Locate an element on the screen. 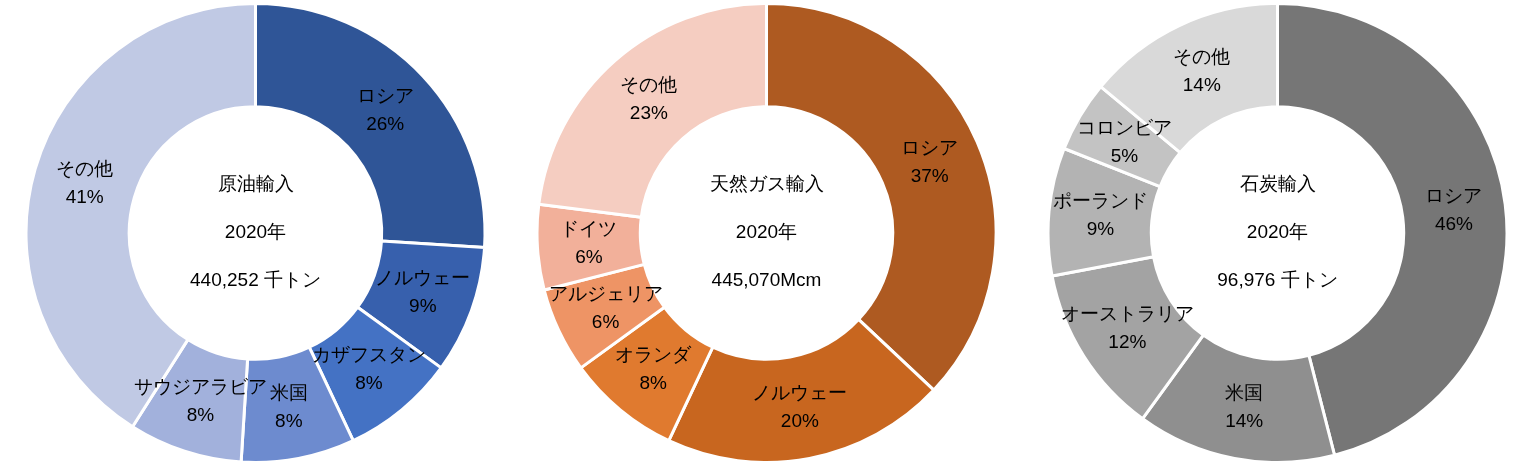 This screenshot has width=1535, height=466. text: 445,070Mcm is located at coordinates (766, 280).